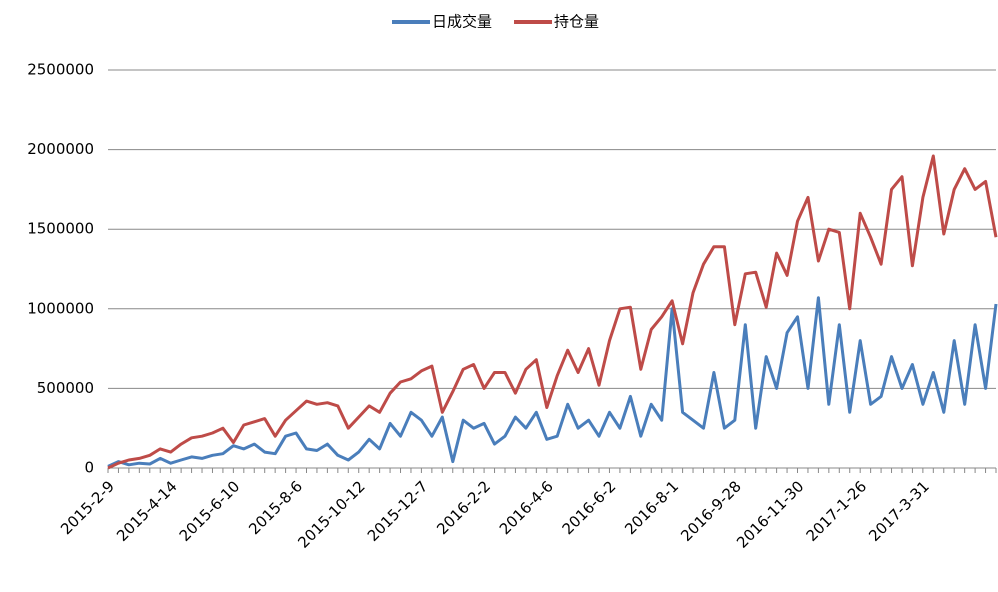 Image resolution: width=998 pixels, height=592 pixels. What do you see at coordinates (462, 22) in the screenshot?
I see `legend-label: 日成交量` at bounding box center [462, 22].